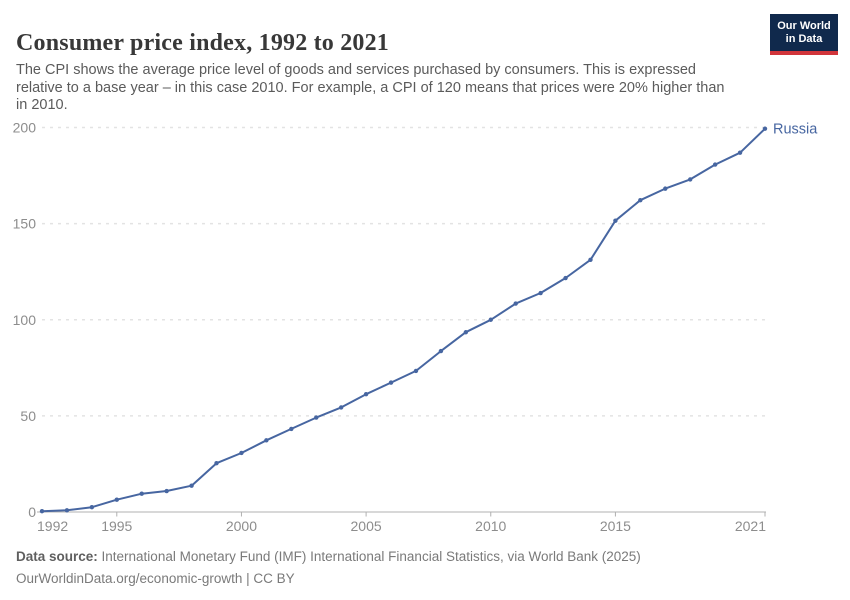 The image size is (850, 600). What do you see at coordinates (28, 416) in the screenshot?
I see `y-tick-label-50: 50` at bounding box center [28, 416].